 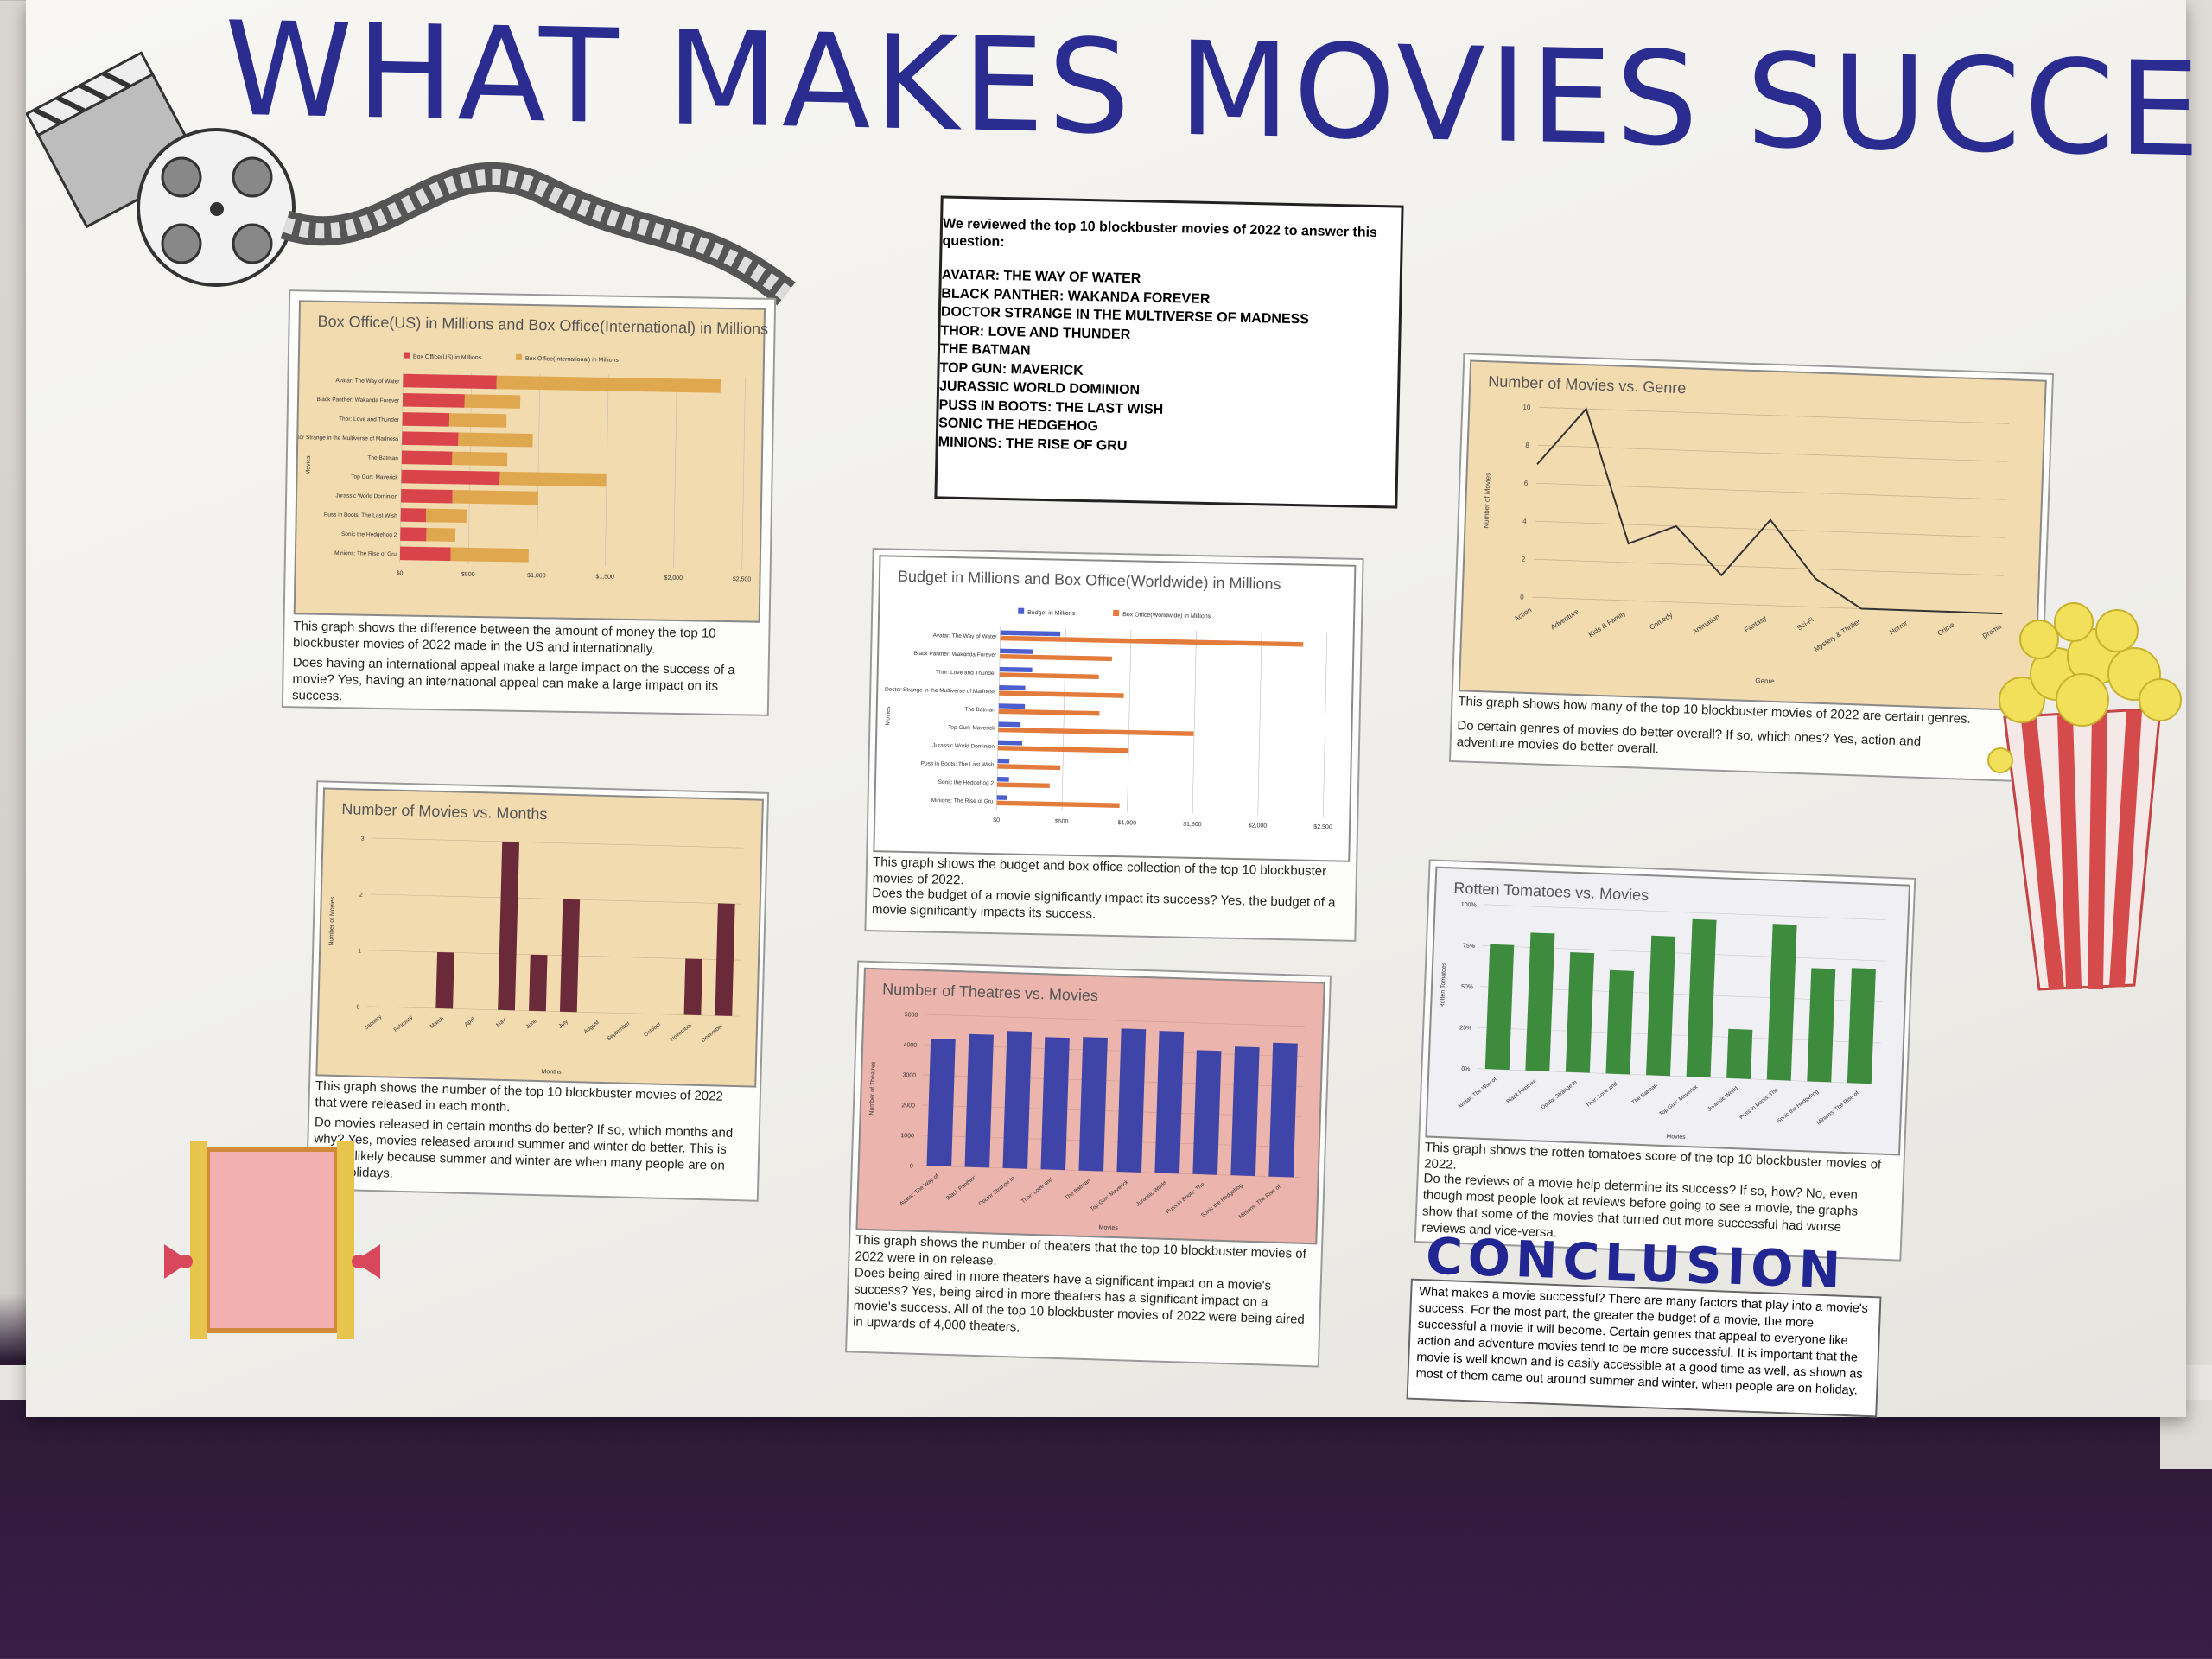 What do you see at coordinates (448, 357) in the screenshot?
I see `legend-label: Box Office(US) in Millions` at bounding box center [448, 357].